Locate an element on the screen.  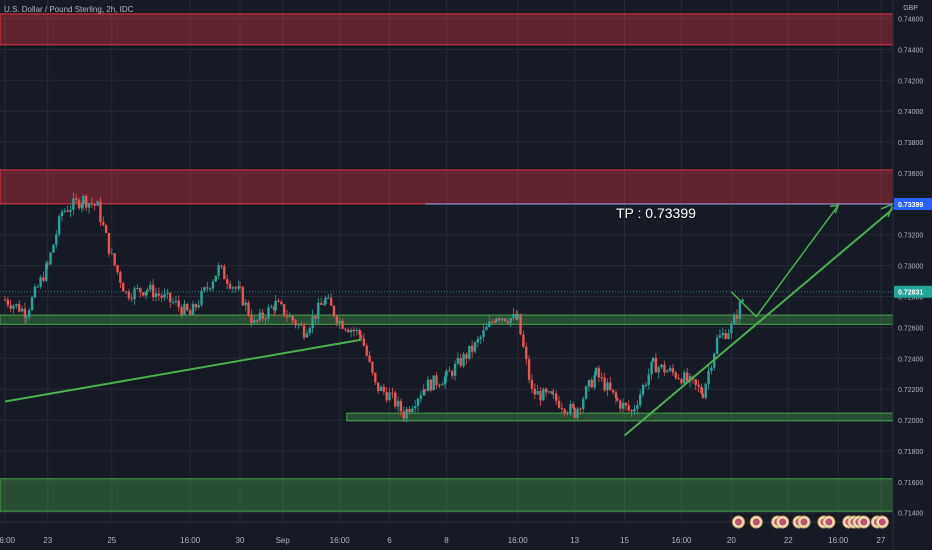
symbol-title: U.S. Dollar / Pound Sterling, 2h, IDC is located at coordinates (69, 9).